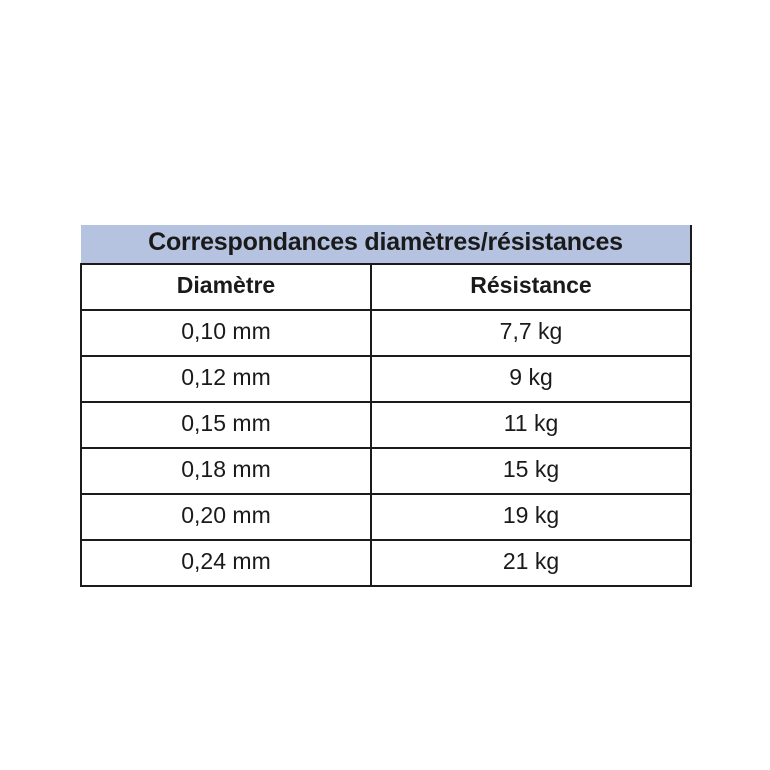 This screenshot has height=770, width=770. What do you see at coordinates (531, 333) in the screenshot?
I see `cell-resistance: 7,7 kg` at bounding box center [531, 333].